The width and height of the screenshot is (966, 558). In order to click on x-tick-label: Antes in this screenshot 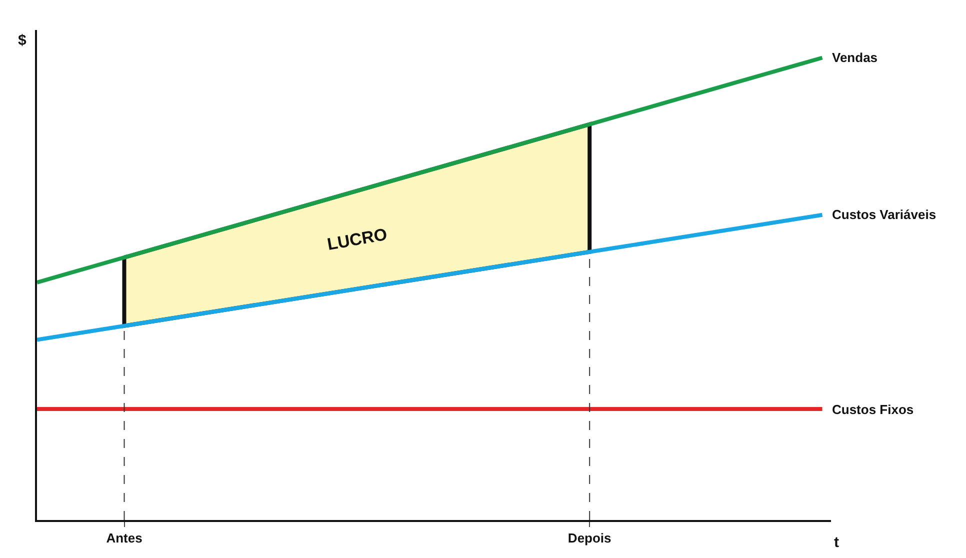, I will do `click(124, 538)`.